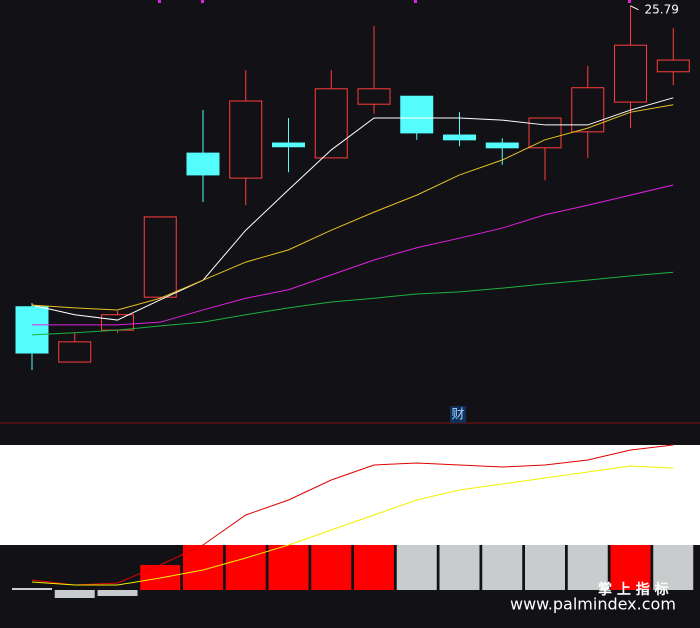  I want to click on high-pointer, so click(634, 8).